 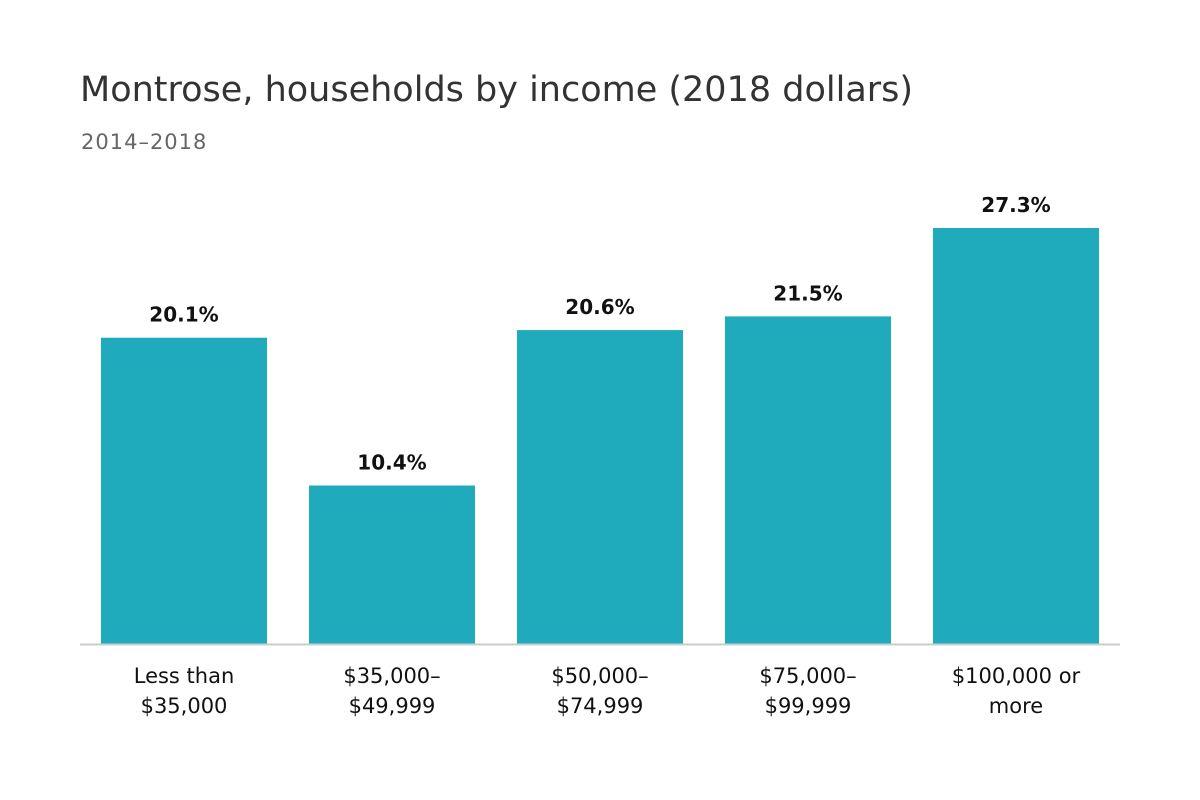 I want to click on x-tick-label-line: $49,999, so click(x=392, y=706).